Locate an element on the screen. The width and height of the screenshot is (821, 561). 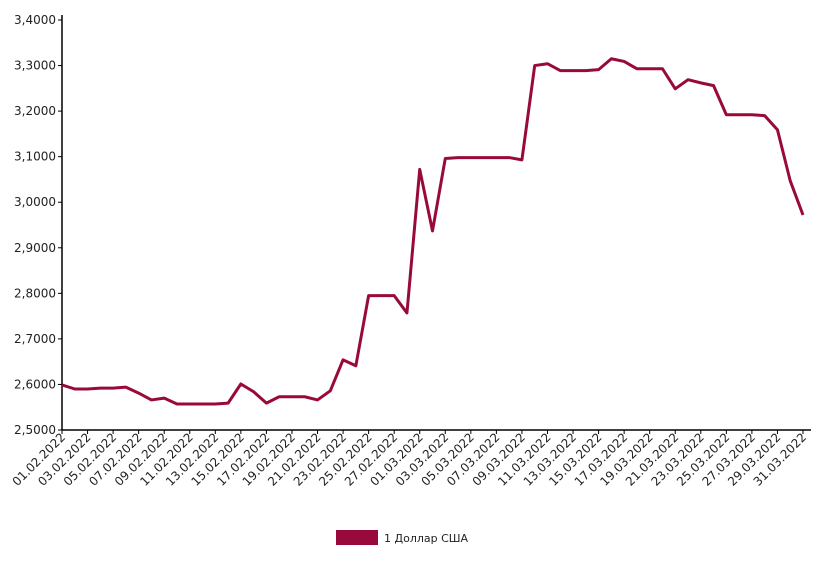
y-tick-label: 2,7000 is located at coordinates (35, 339).